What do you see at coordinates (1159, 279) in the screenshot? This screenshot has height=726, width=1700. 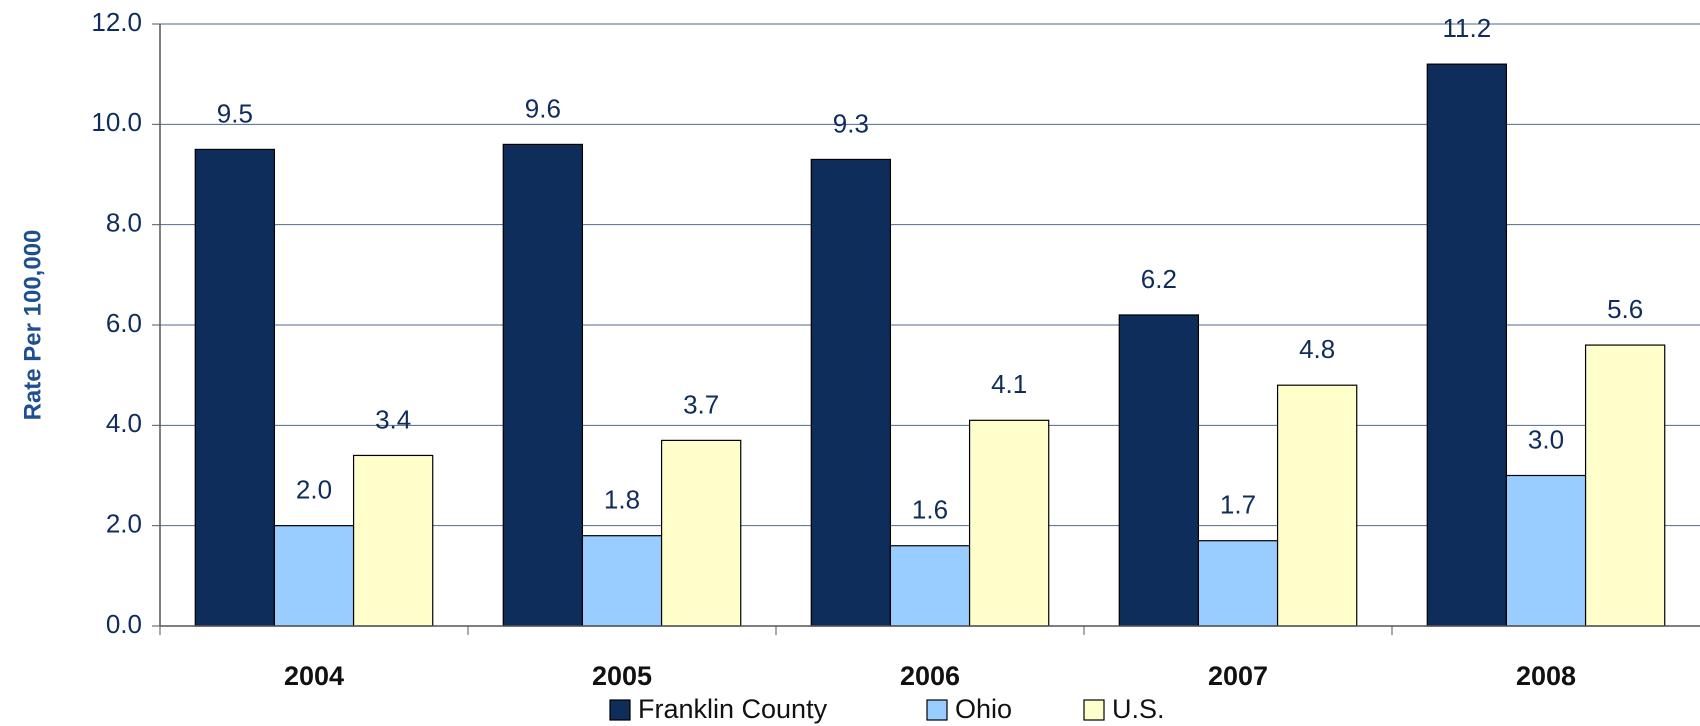 I see `value-label: 6.2` at bounding box center [1159, 279].